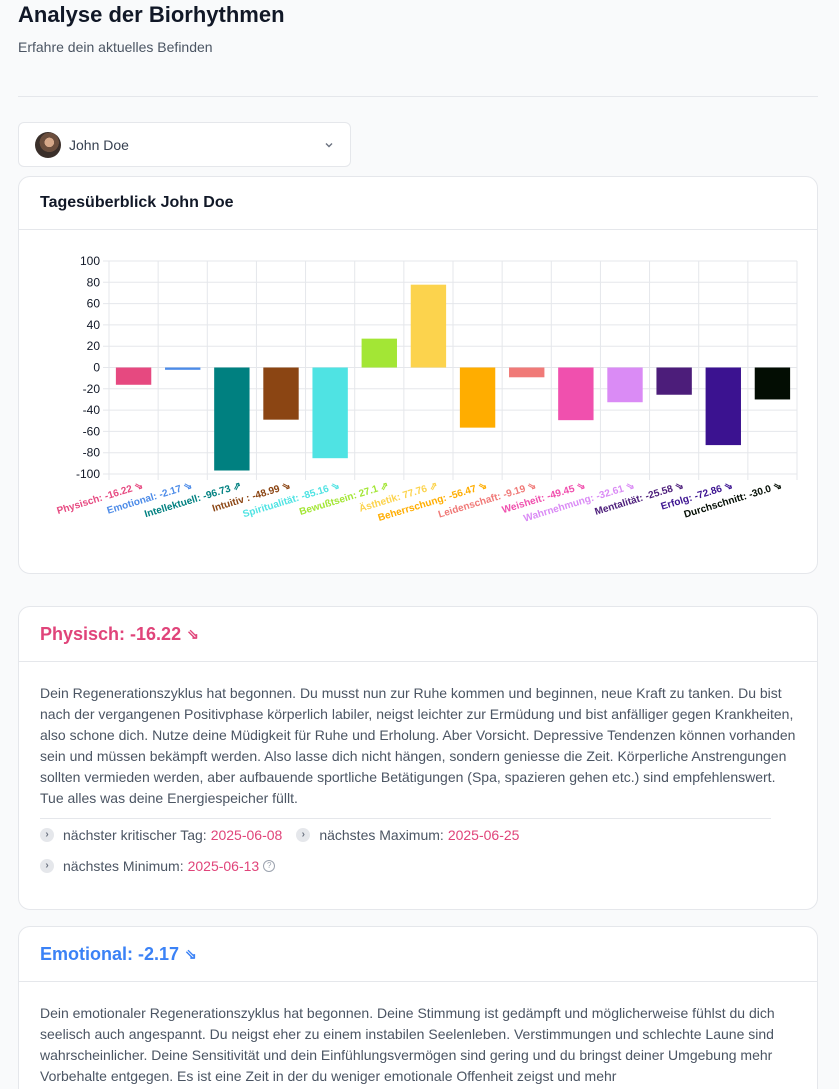 The width and height of the screenshot is (839, 1089). I want to click on section-title: Physisch: -16.22 ⇘, so click(119, 634).